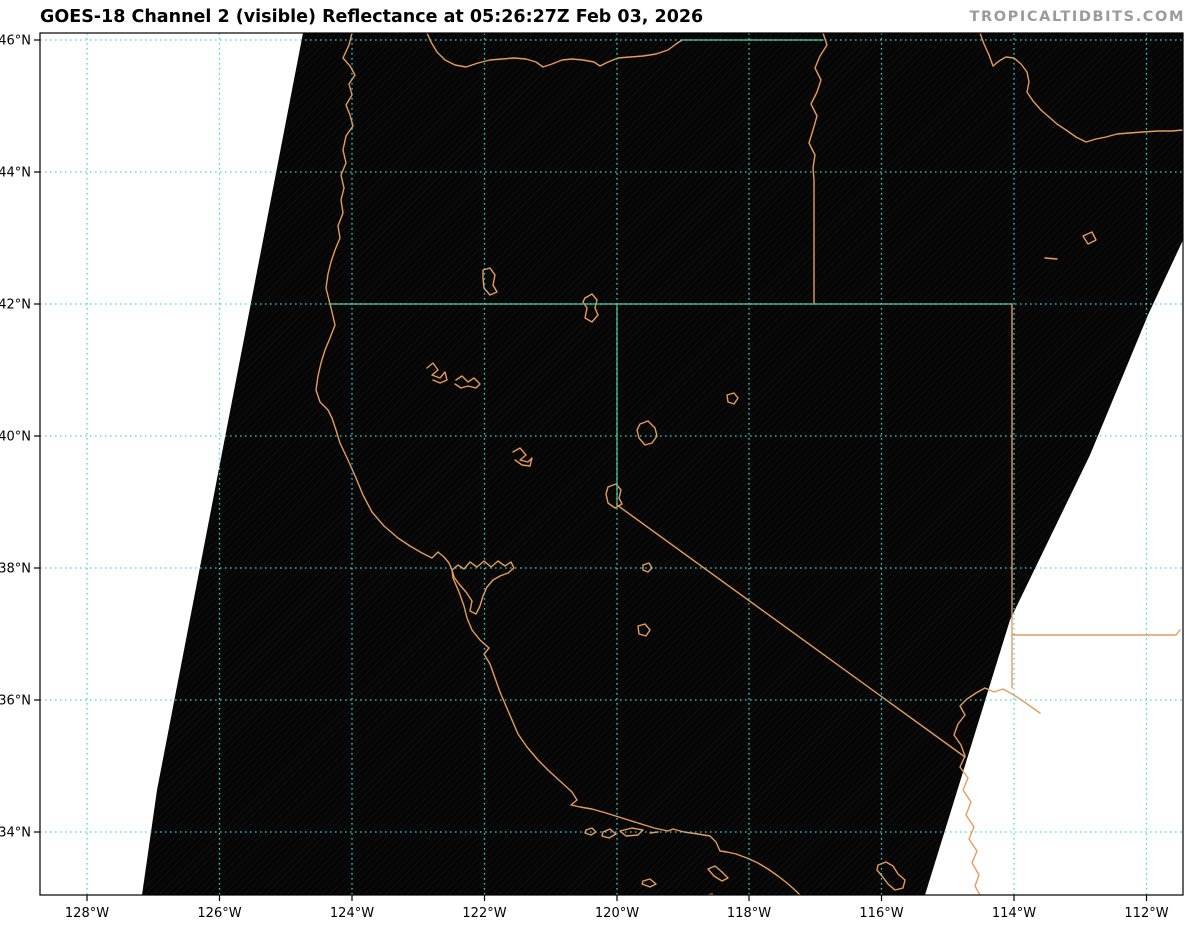 This screenshot has width=1200, height=929. Describe the element at coordinates (1081, 88) in the screenshot. I see `id-mt-border` at that location.